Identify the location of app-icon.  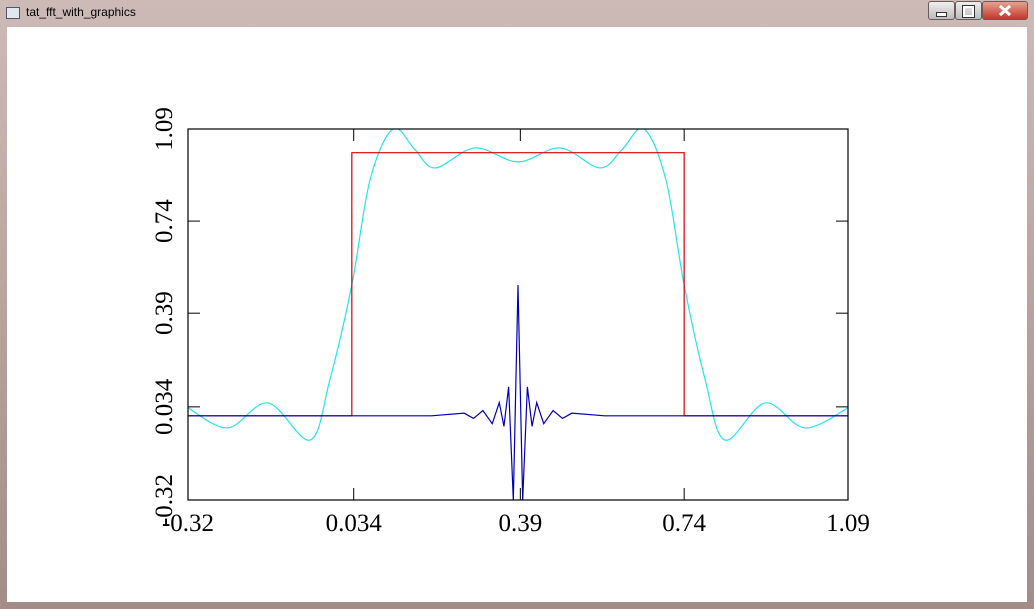
(13, 13).